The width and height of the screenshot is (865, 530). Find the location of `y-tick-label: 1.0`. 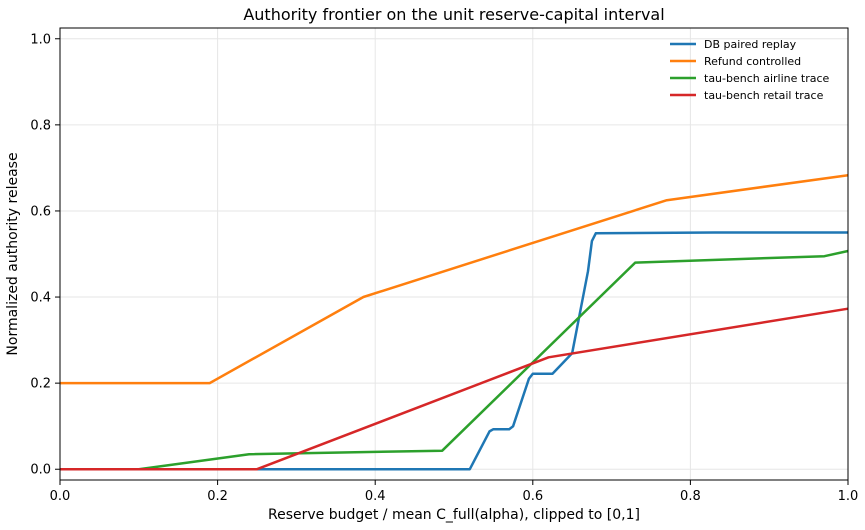

y-tick-label: 1.0 is located at coordinates (40, 39).